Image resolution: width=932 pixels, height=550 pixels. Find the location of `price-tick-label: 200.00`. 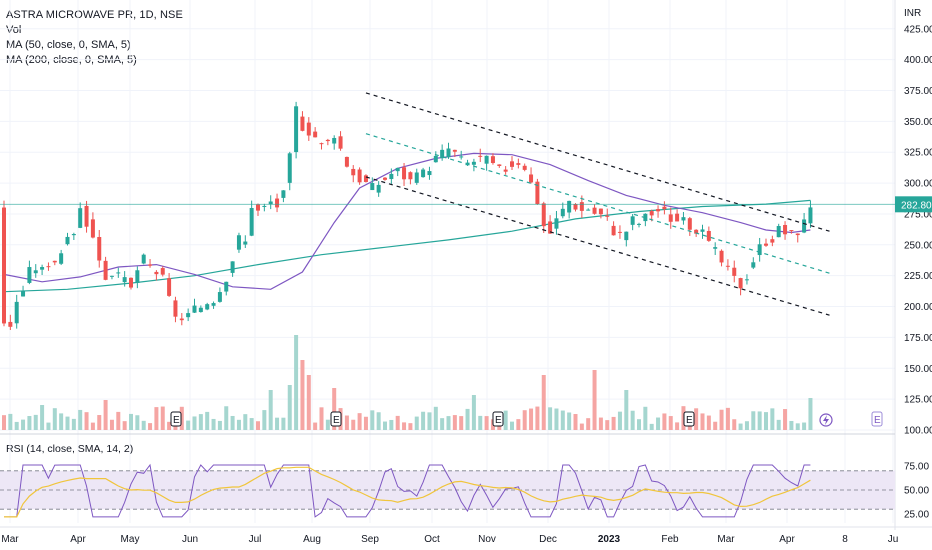

price-tick-label: 200.00 is located at coordinates (918, 307).